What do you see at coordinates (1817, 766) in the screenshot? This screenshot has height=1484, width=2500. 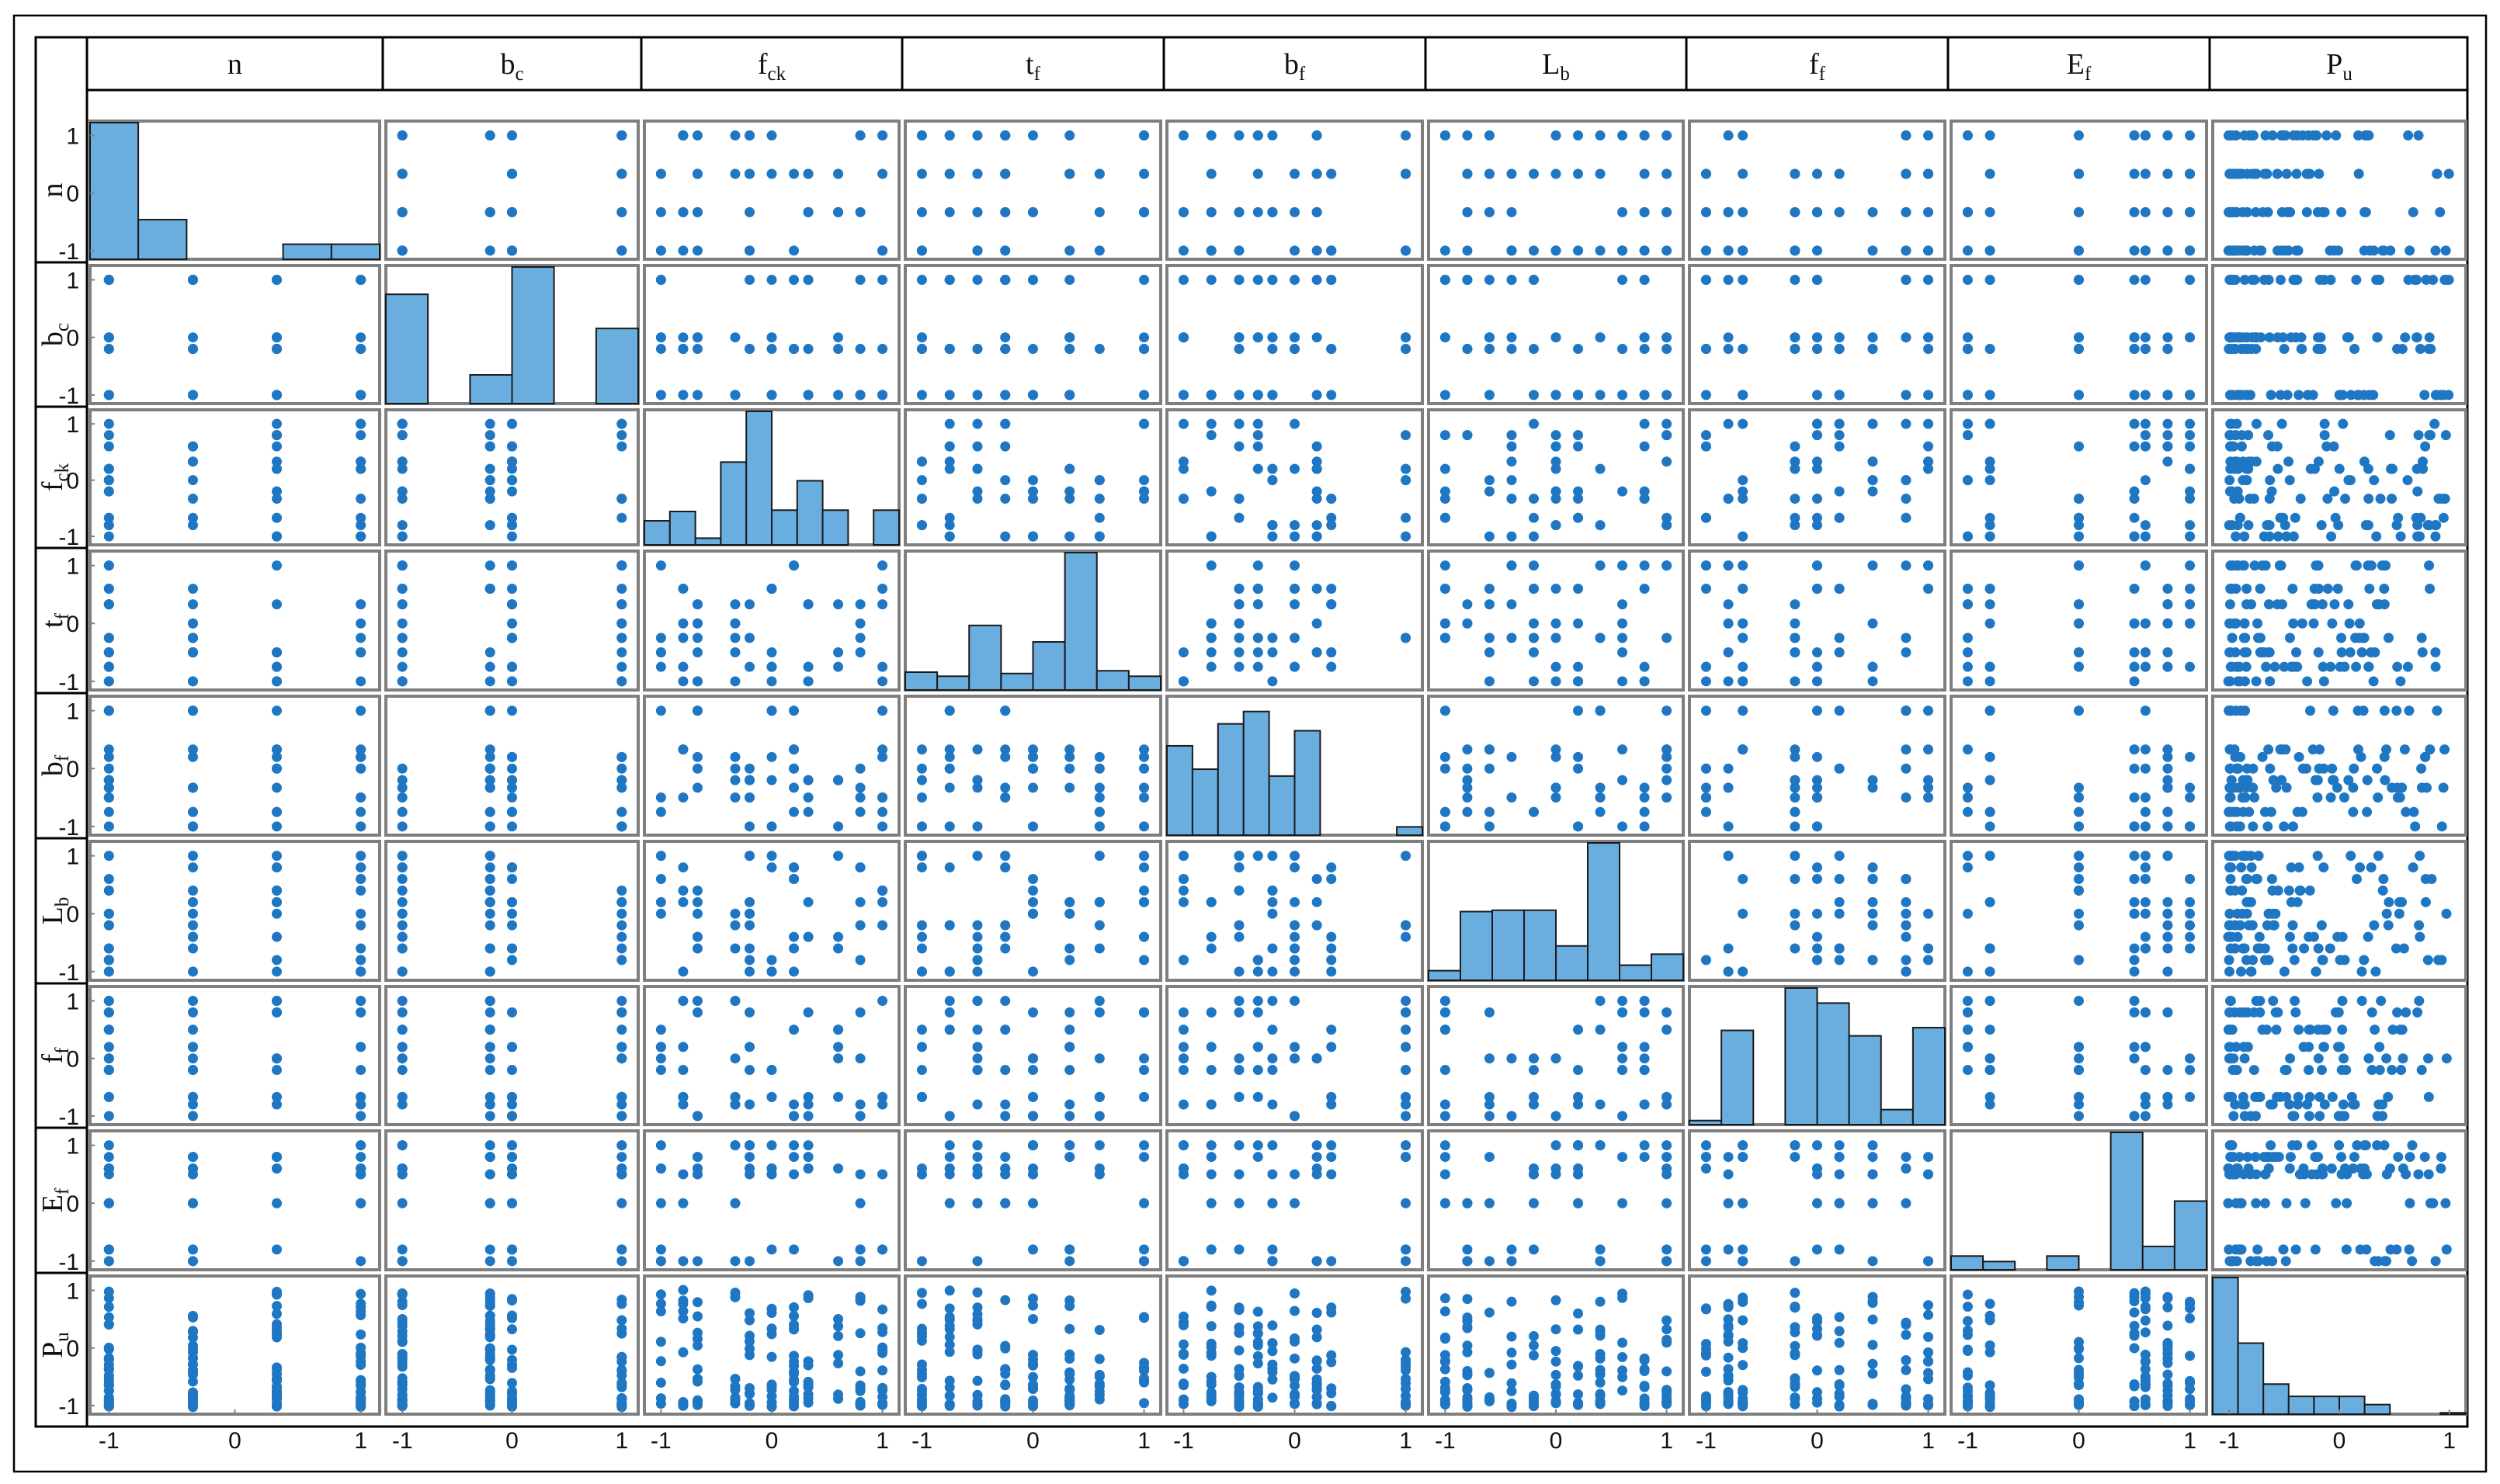 I see `panel-b-f-vs-f-f` at bounding box center [1817, 766].